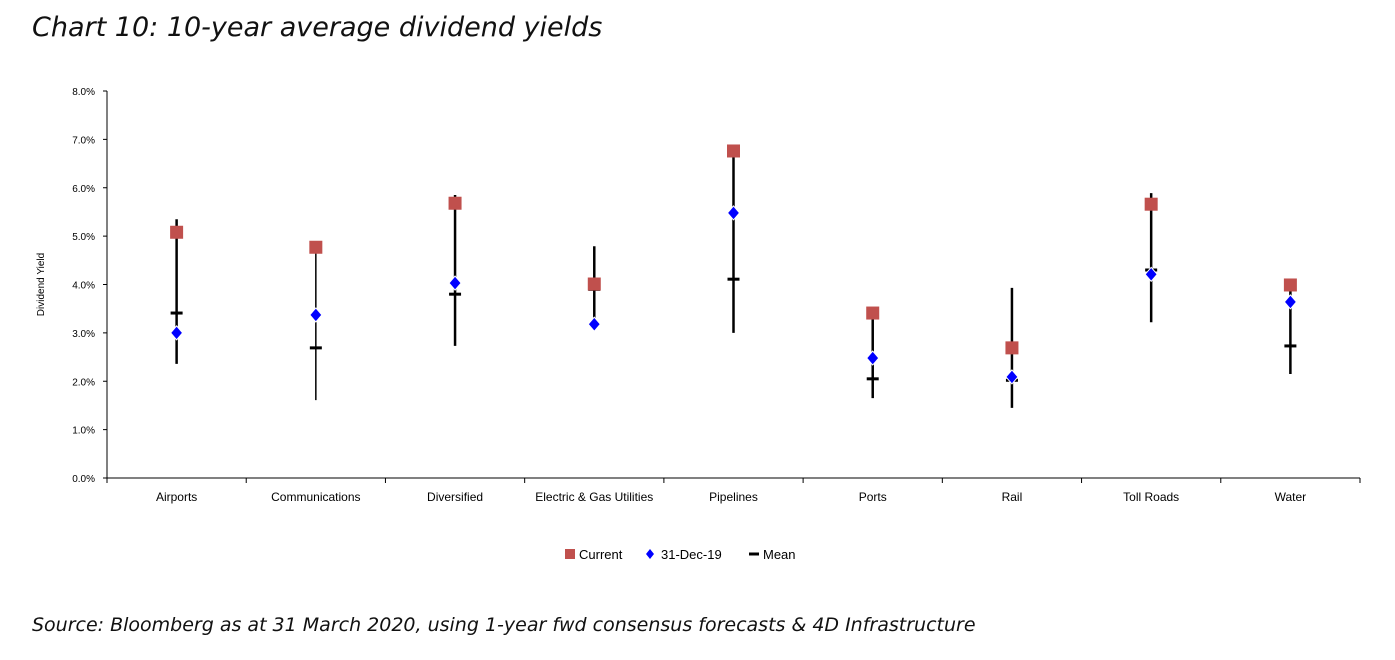 Image resolution: width=1395 pixels, height=660 pixels. What do you see at coordinates (83, 189) in the screenshot?
I see `y-tick-label: 6.0%` at bounding box center [83, 189].